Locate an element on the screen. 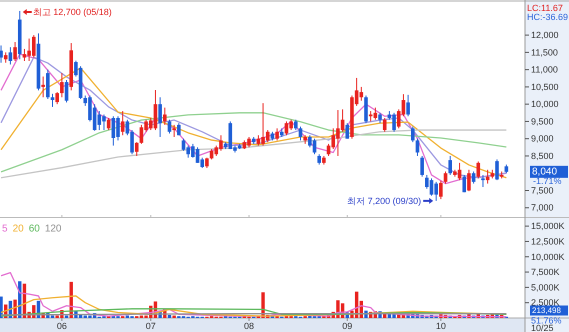 This screenshot has width=569, height=332. text: 5 is located at coordinates (5, 229).